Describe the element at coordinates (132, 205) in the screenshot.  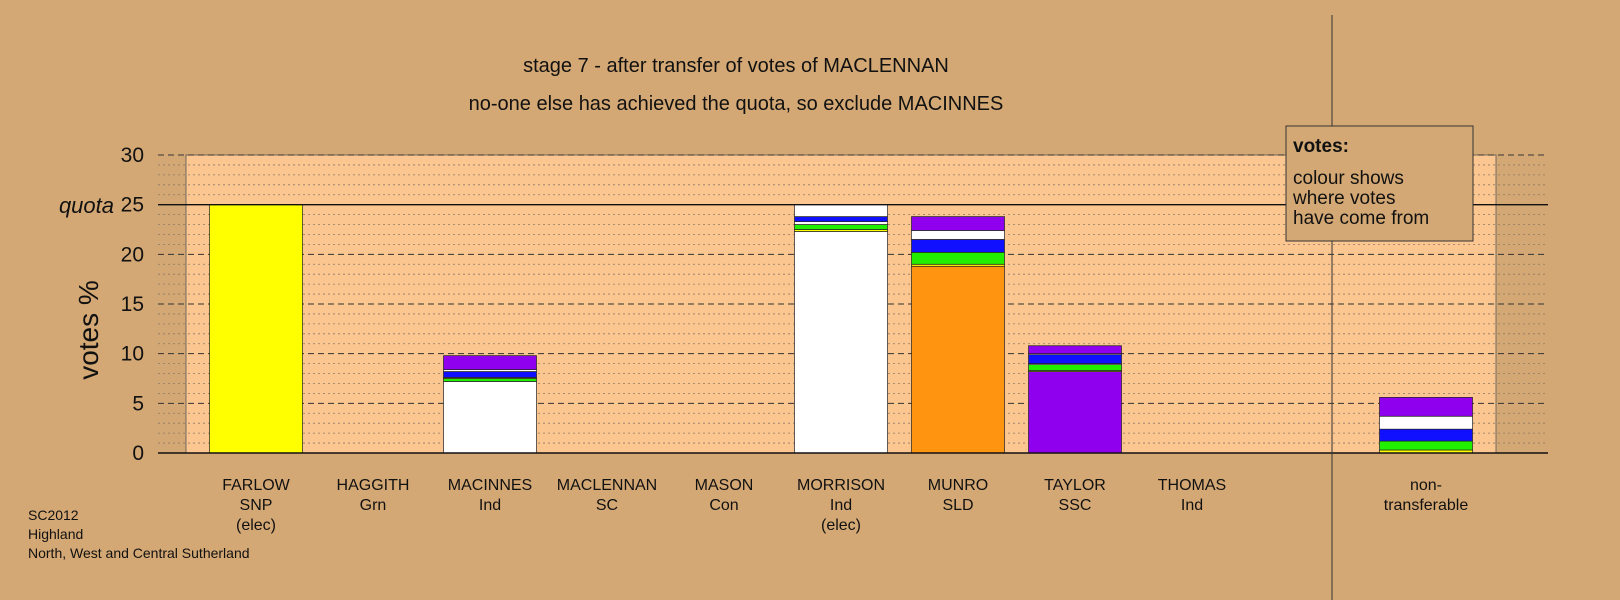
I see `y-tick-label: 25` at that location.